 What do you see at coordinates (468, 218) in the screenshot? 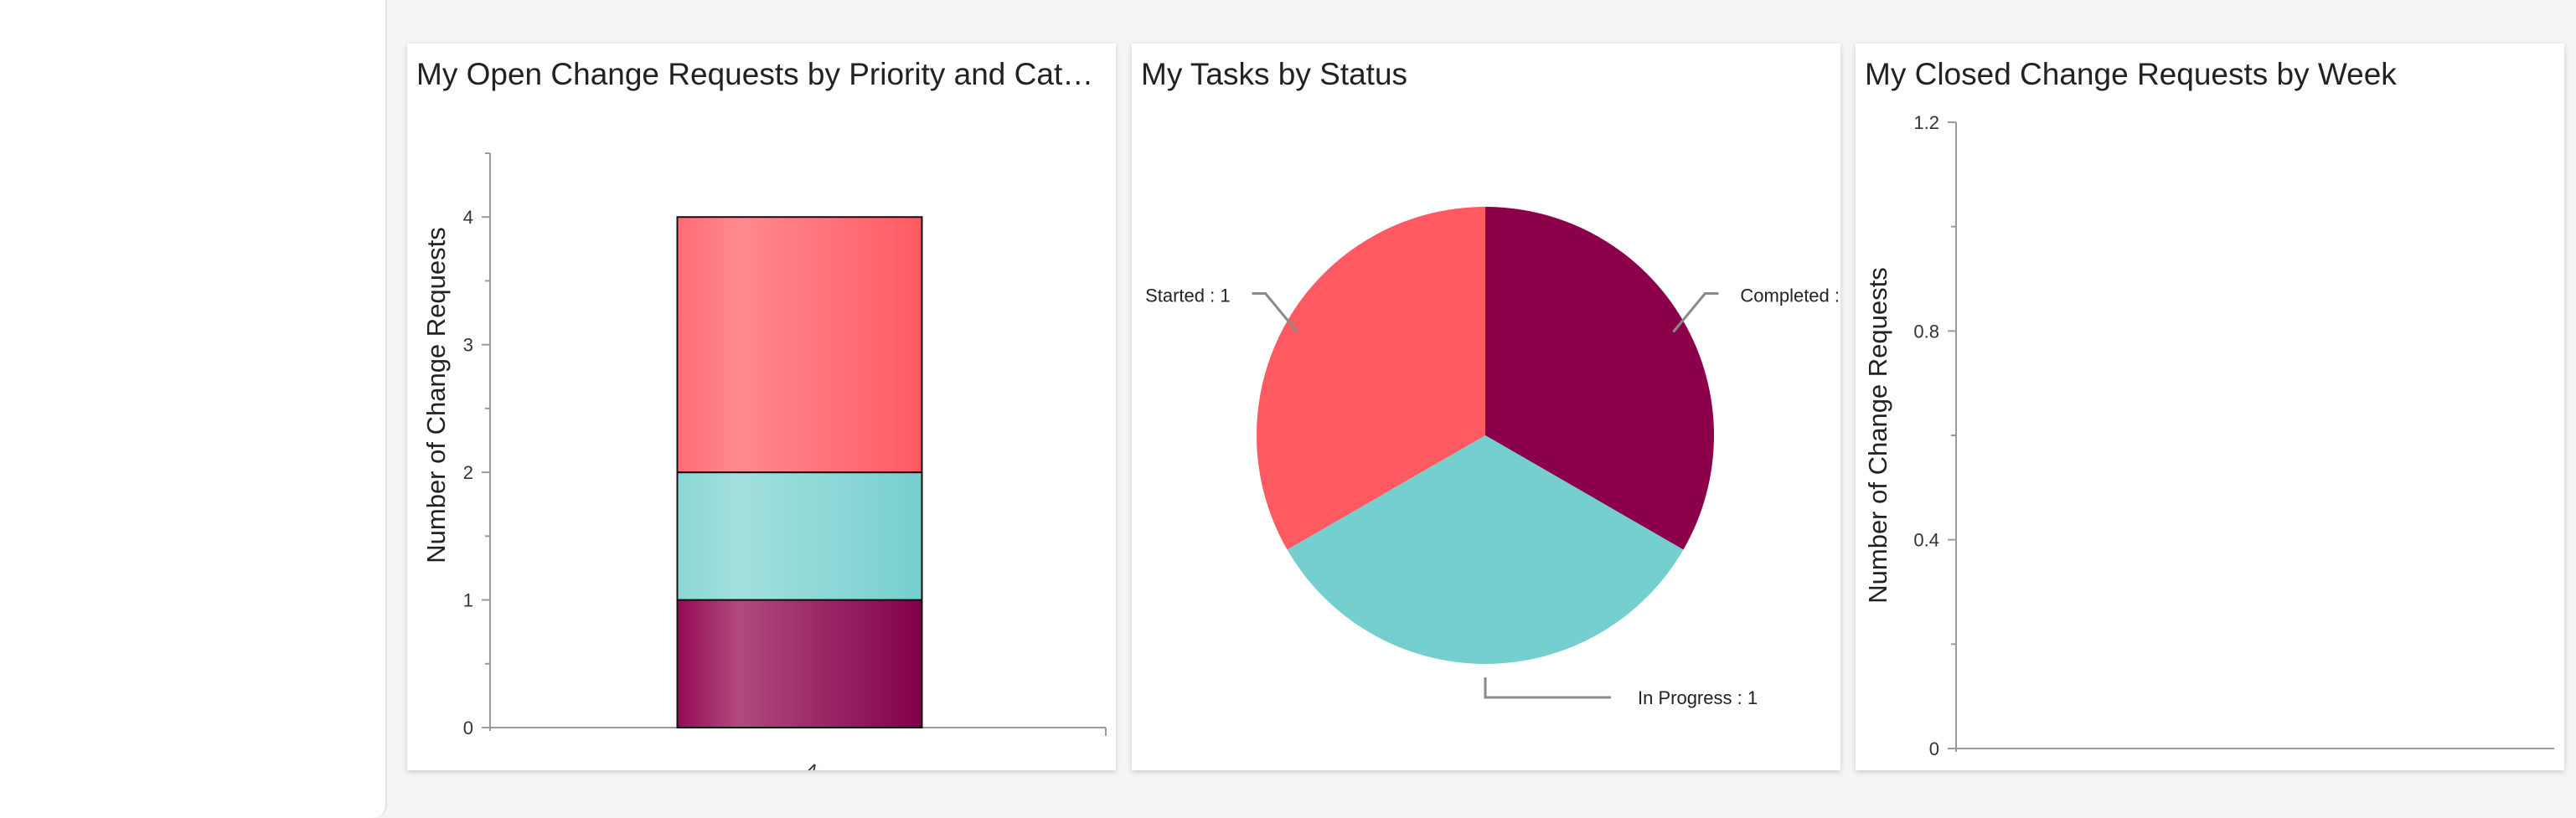
I see `y-tick-label: 4` at bounding box center [468, 218].